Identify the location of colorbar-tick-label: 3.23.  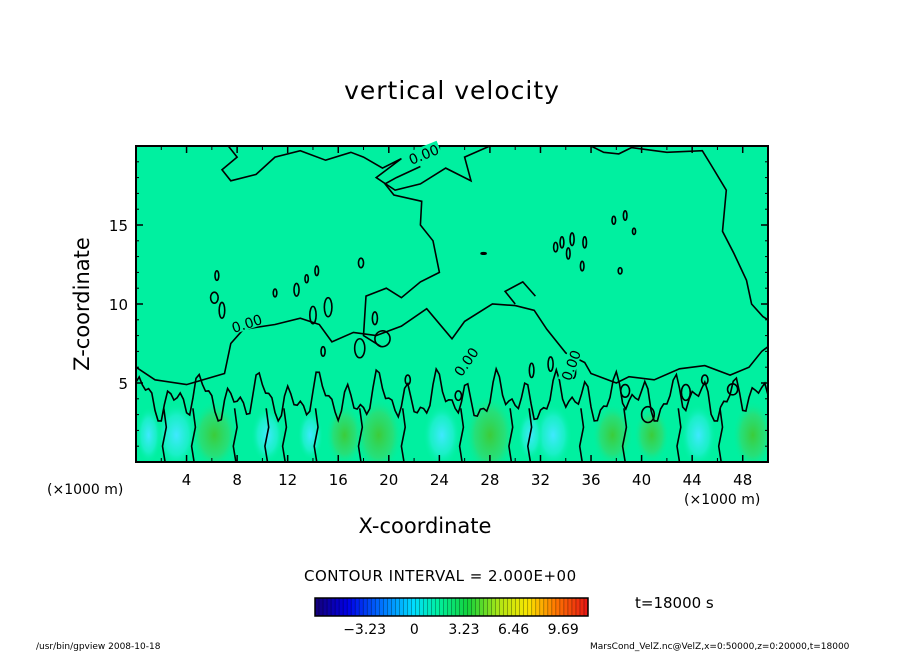
(463, 630).